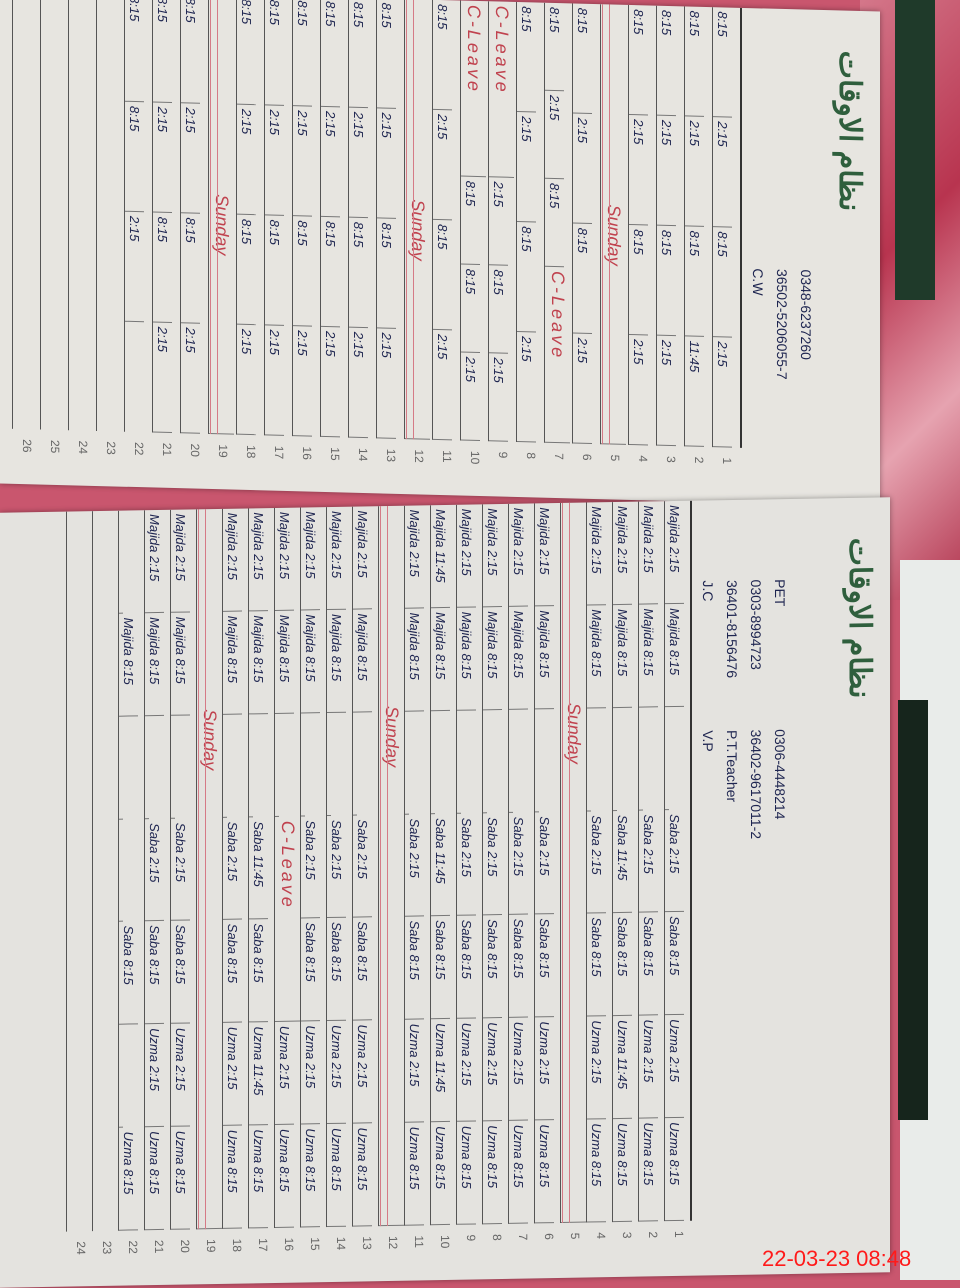  Describe the element at coordinates (837, 1258) in the screenshot. I see `photo-timestamp: 22-03-23 08:48` at that location.